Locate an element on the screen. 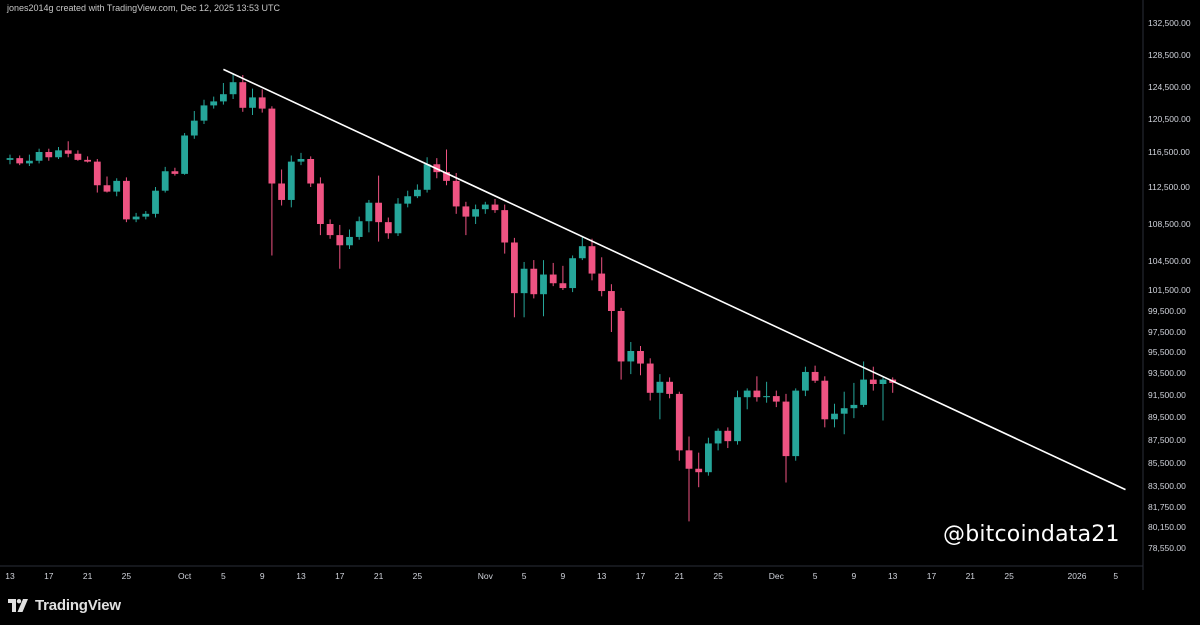 Image resolution: width=1200 pixels, height=625 pixels. price-tick-label: 120,500.00 is located at coordinates (1169, 119).